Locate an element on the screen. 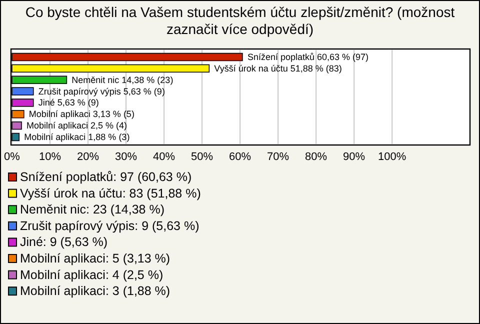 This screenshot has width=480, height=324. x-tick-label: 50% is located at coordinates (202, 157).